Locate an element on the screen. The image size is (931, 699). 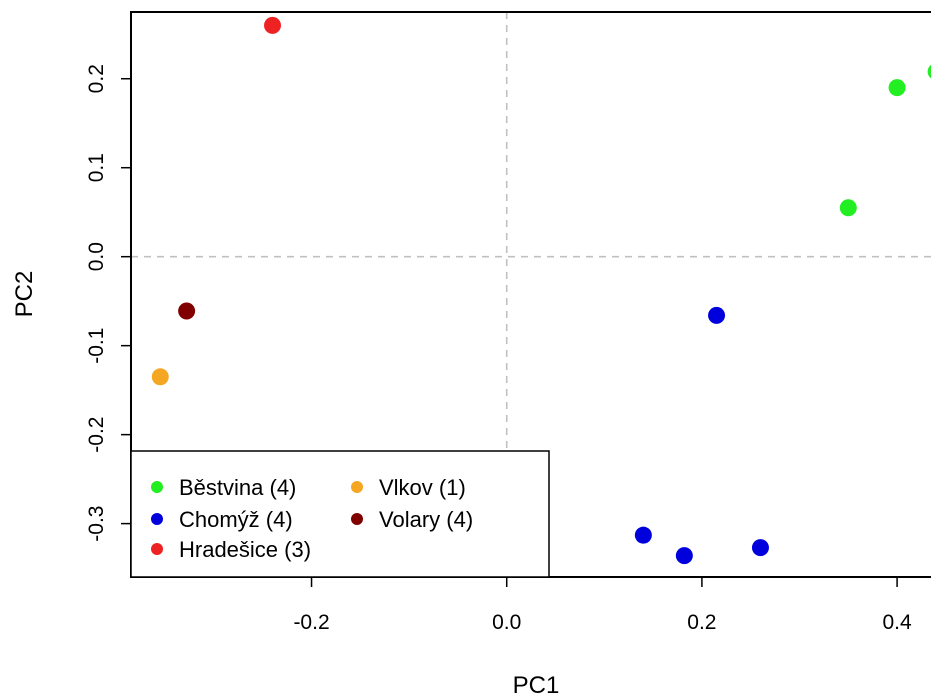
y-tick-label: 0.2 is located at coordinates (96, 78).